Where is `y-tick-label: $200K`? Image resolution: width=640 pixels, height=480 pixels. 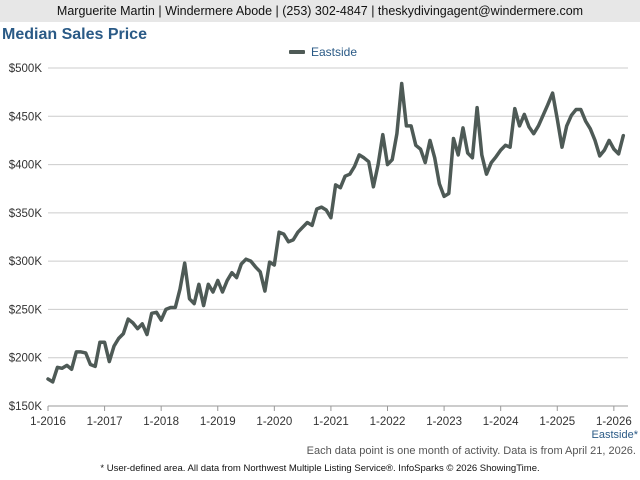 y-tick-label: $200K is located at coordinates (26, 359).